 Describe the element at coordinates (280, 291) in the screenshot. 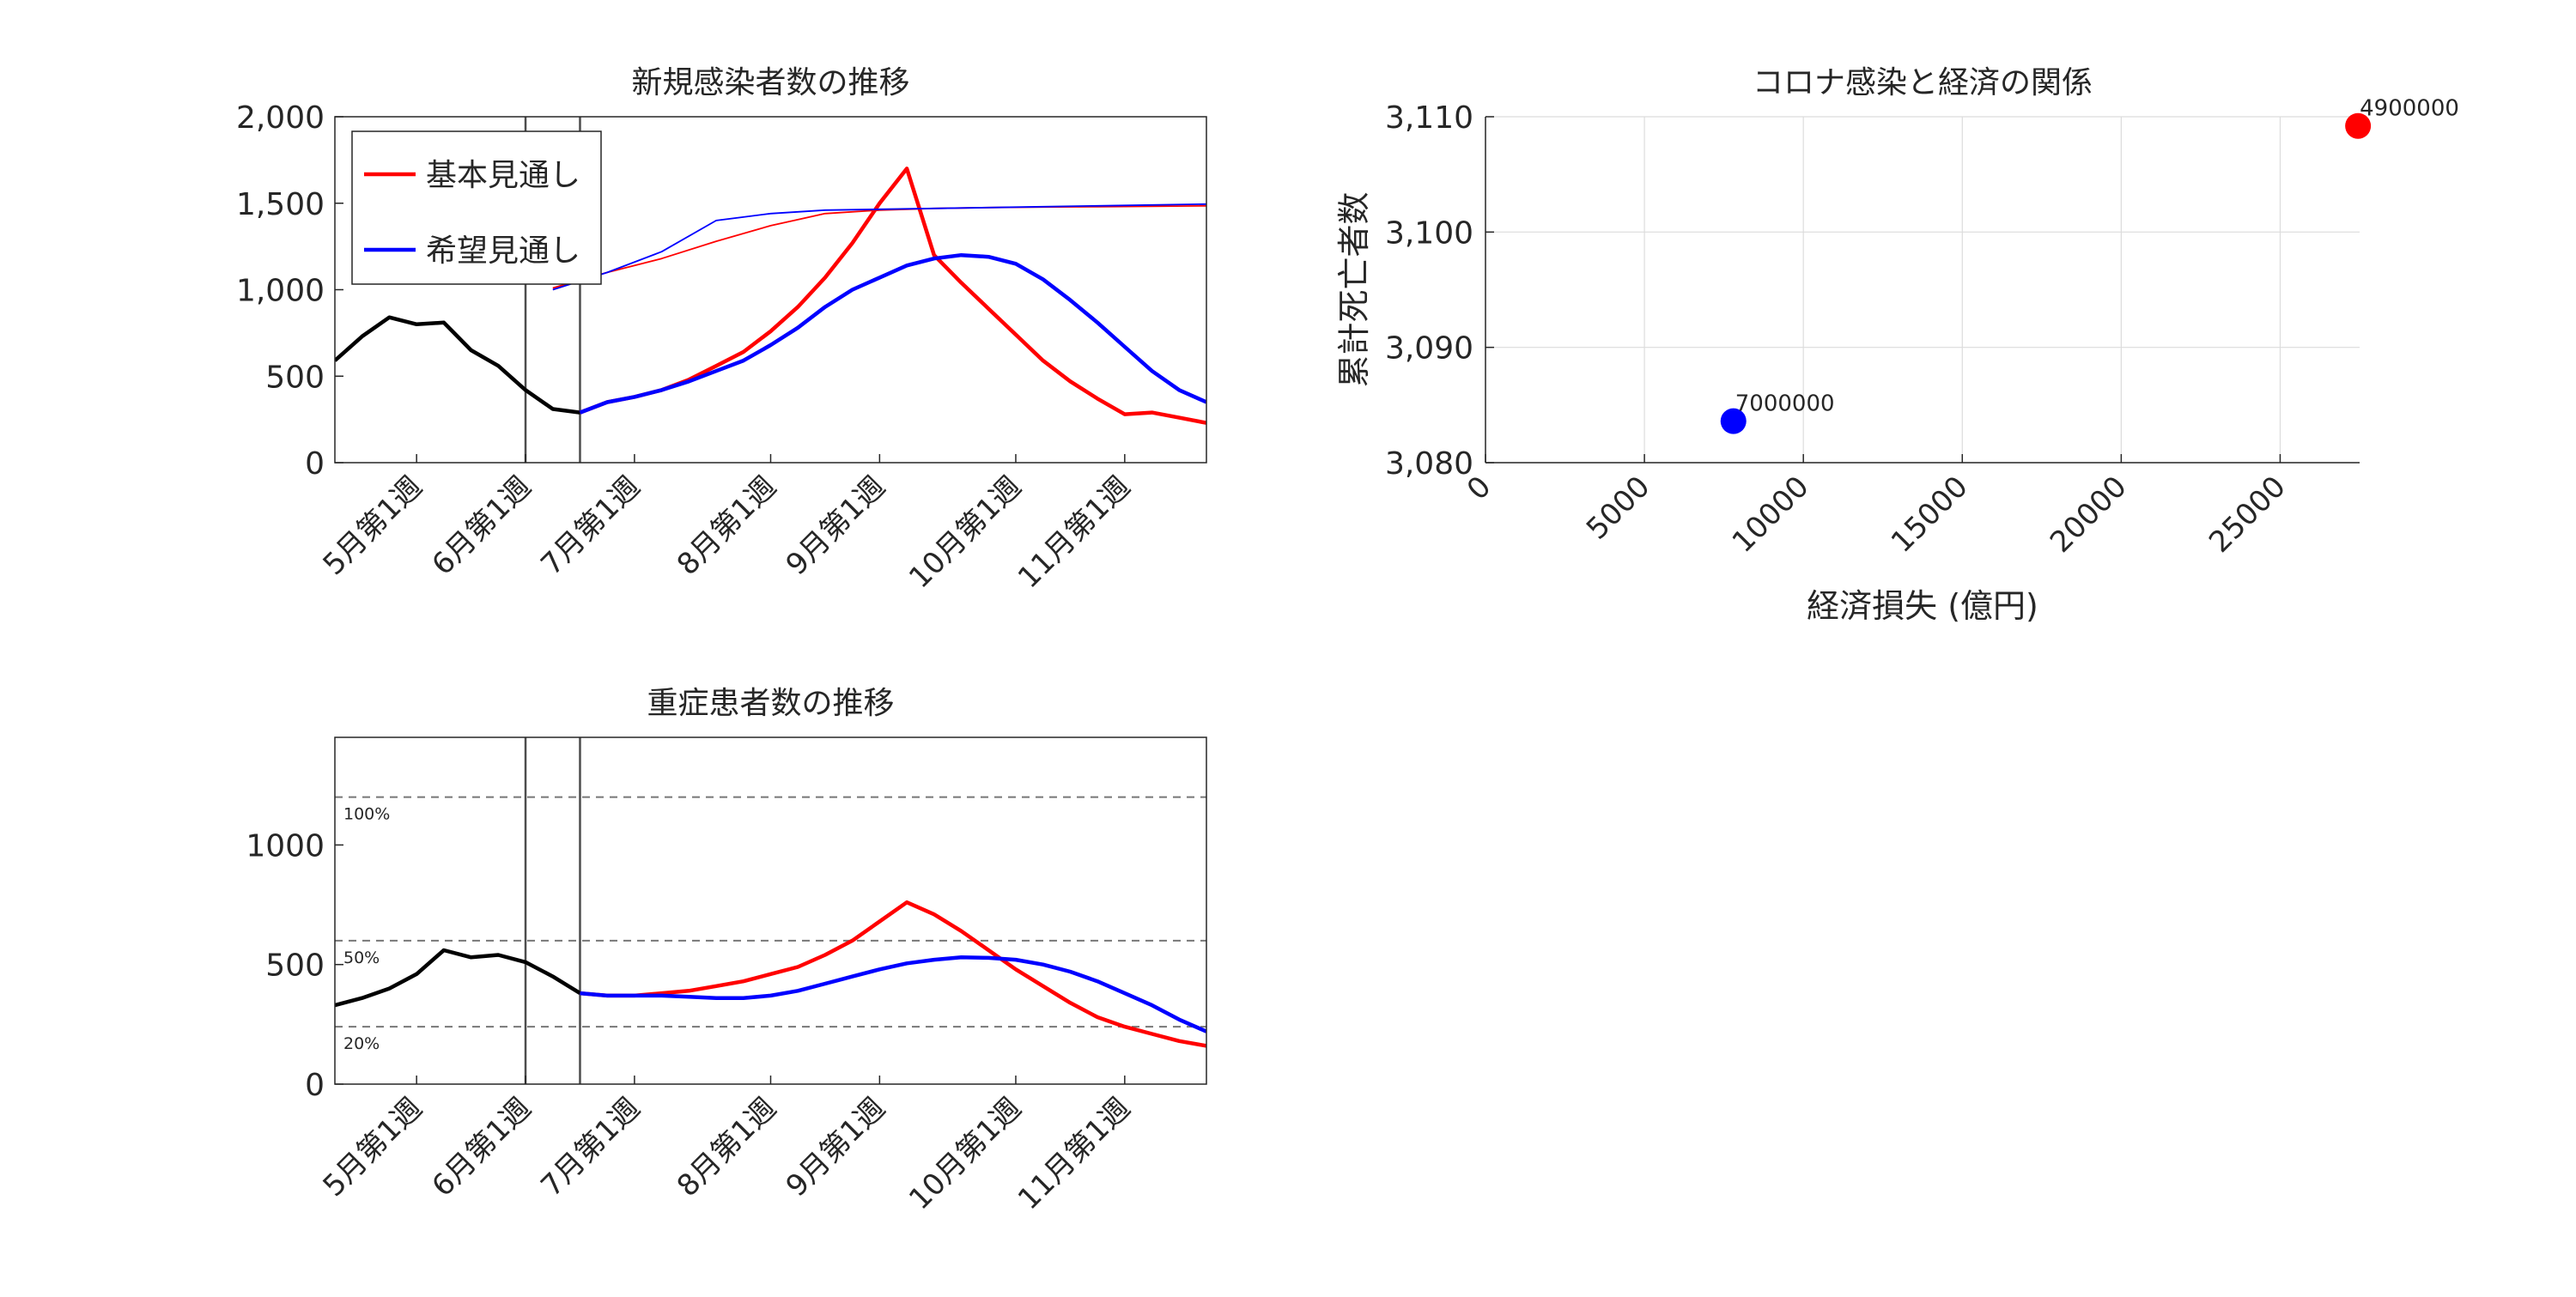

I see `y-tick-label: 1,000` at that location.